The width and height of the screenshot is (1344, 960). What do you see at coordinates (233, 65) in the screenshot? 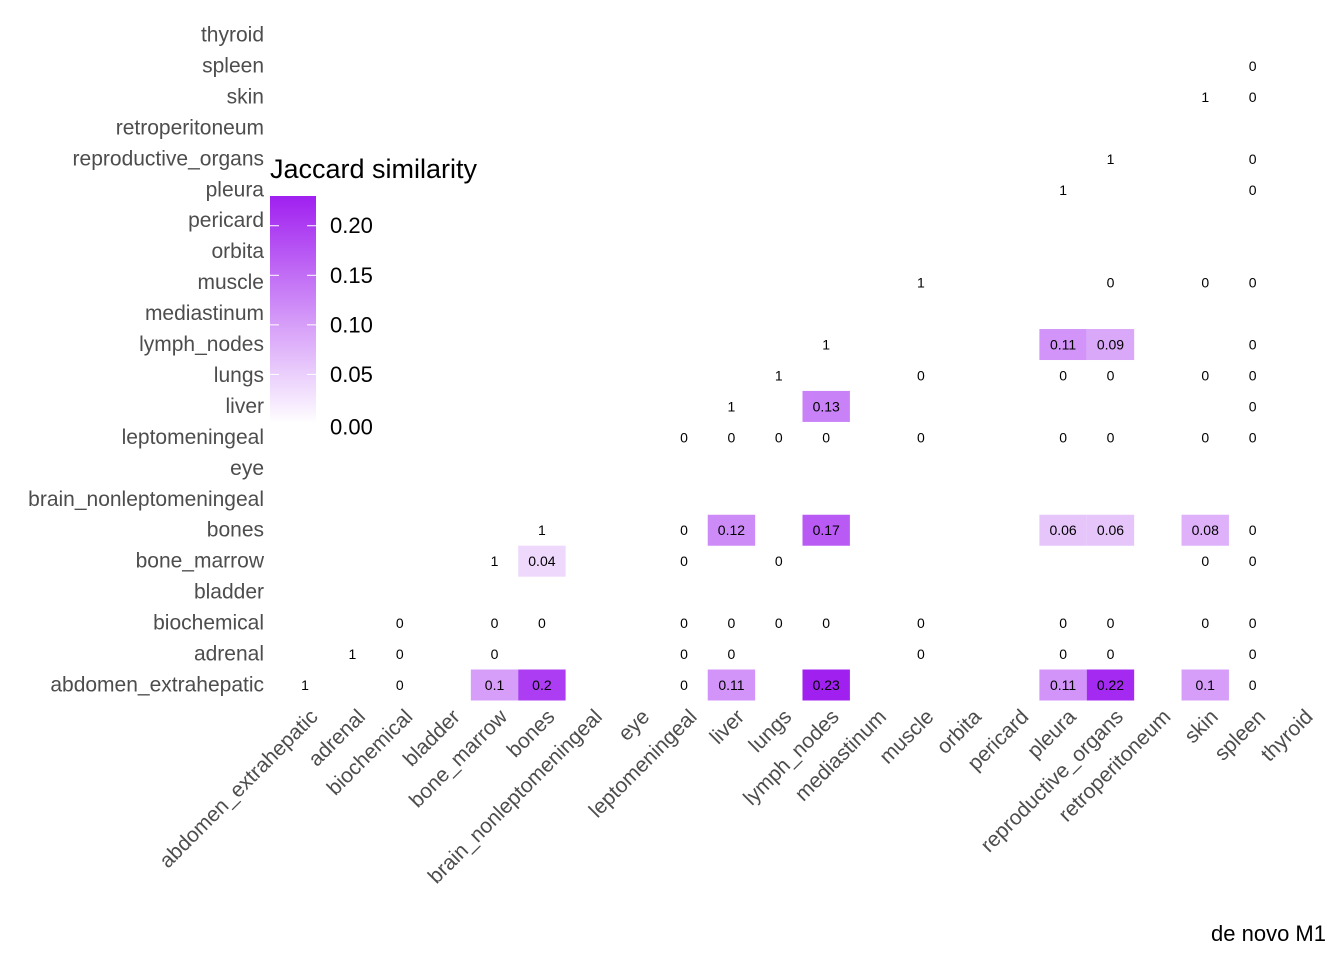
I see `y-tick-label: spleen` at bounding box center [233, 65].